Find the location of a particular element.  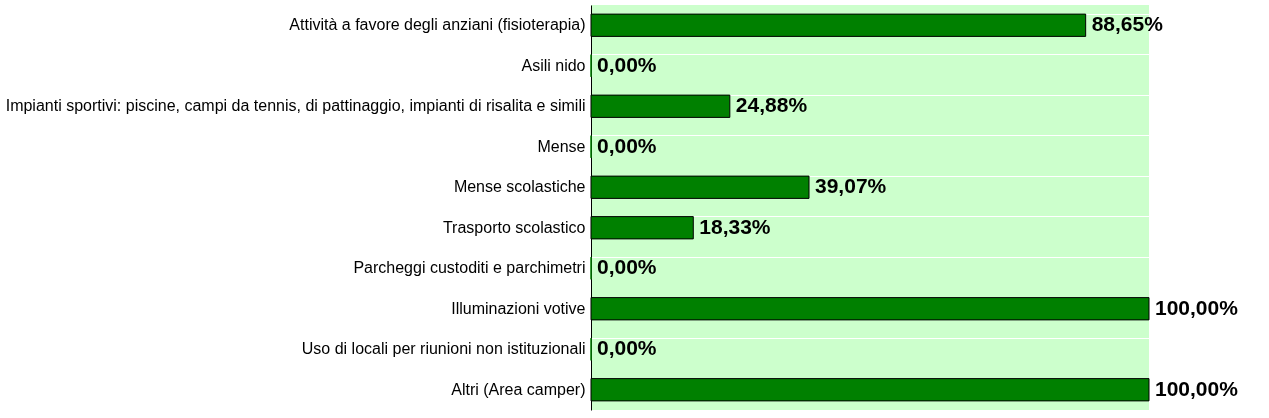

data-label: 24,88% is located at coordinates (771, 105).